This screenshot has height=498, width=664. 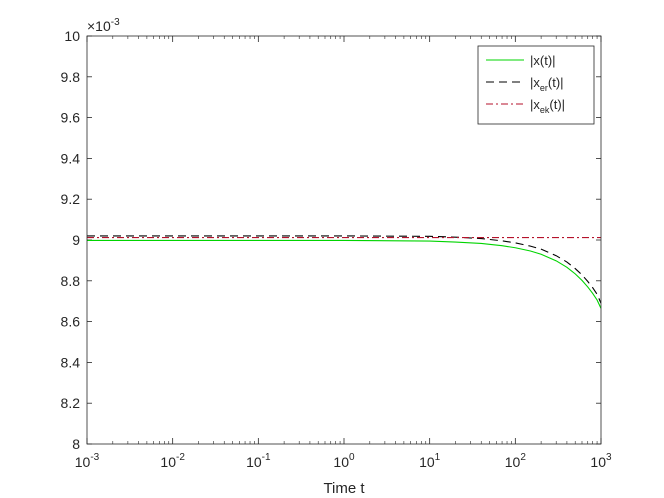 I want to click on y-tick-label: 9.6, so click(x=71, y=118).